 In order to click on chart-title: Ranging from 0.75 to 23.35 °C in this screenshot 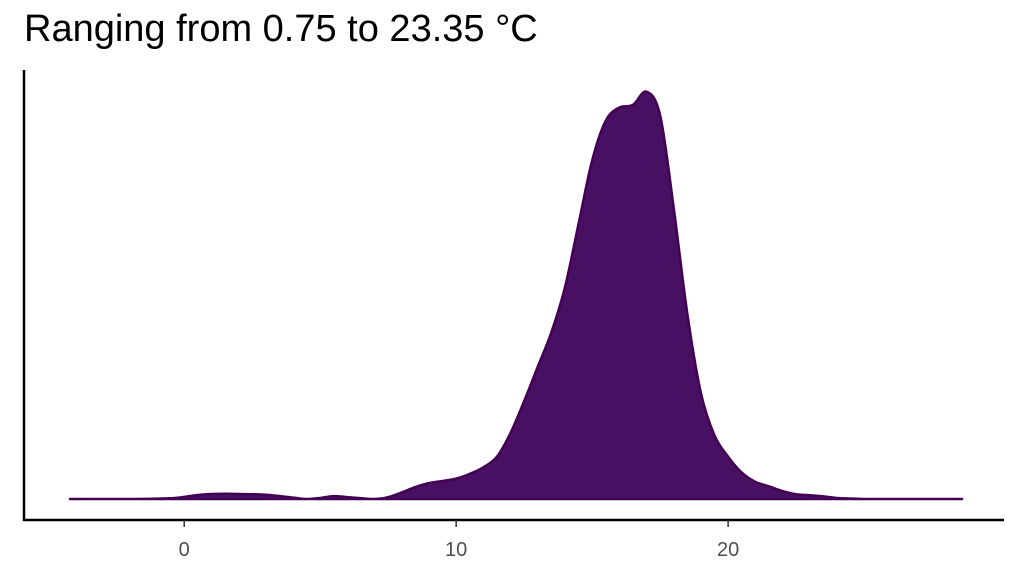, I will do `click(281, 29)`.